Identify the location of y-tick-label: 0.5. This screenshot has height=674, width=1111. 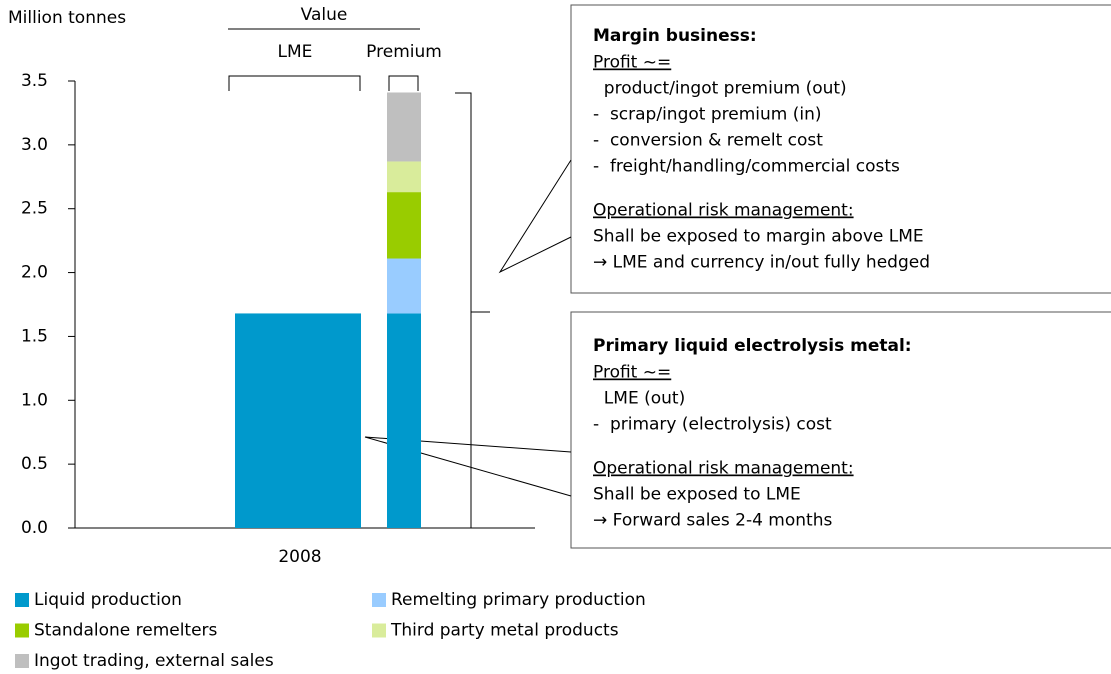
(34, 464).